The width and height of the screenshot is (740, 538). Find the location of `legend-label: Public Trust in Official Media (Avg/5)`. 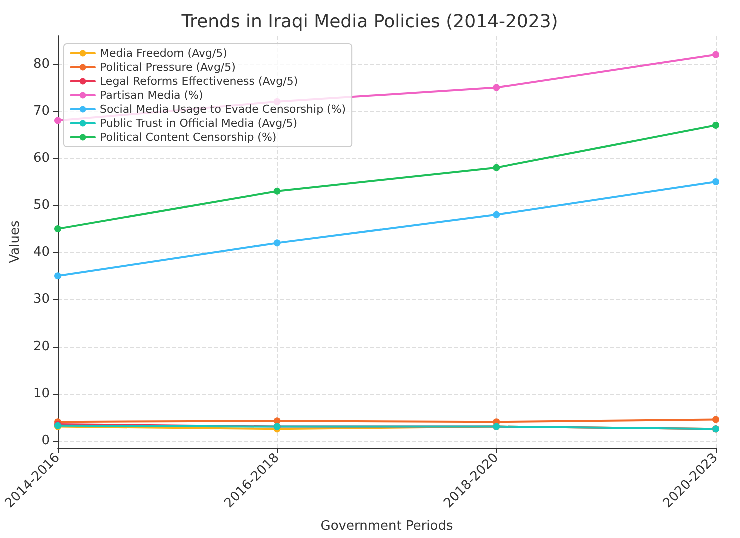

legend-label: Public Trust in Official Media (Avg/5) is located at coordinates (199, 123).